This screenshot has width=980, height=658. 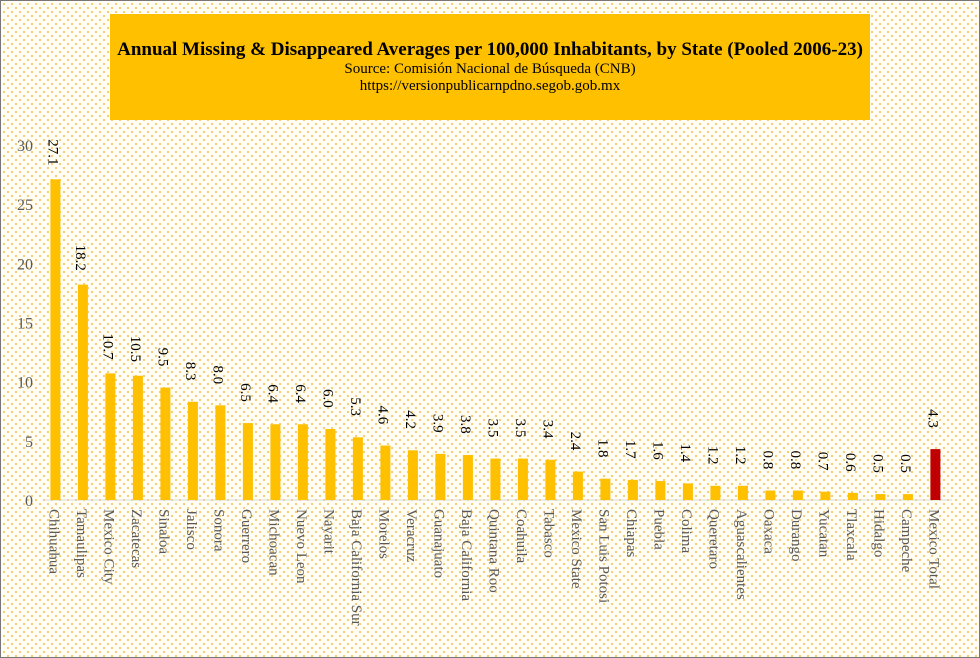 I want to click on x-tick-label: Puebla, so click(x=658, y=529).